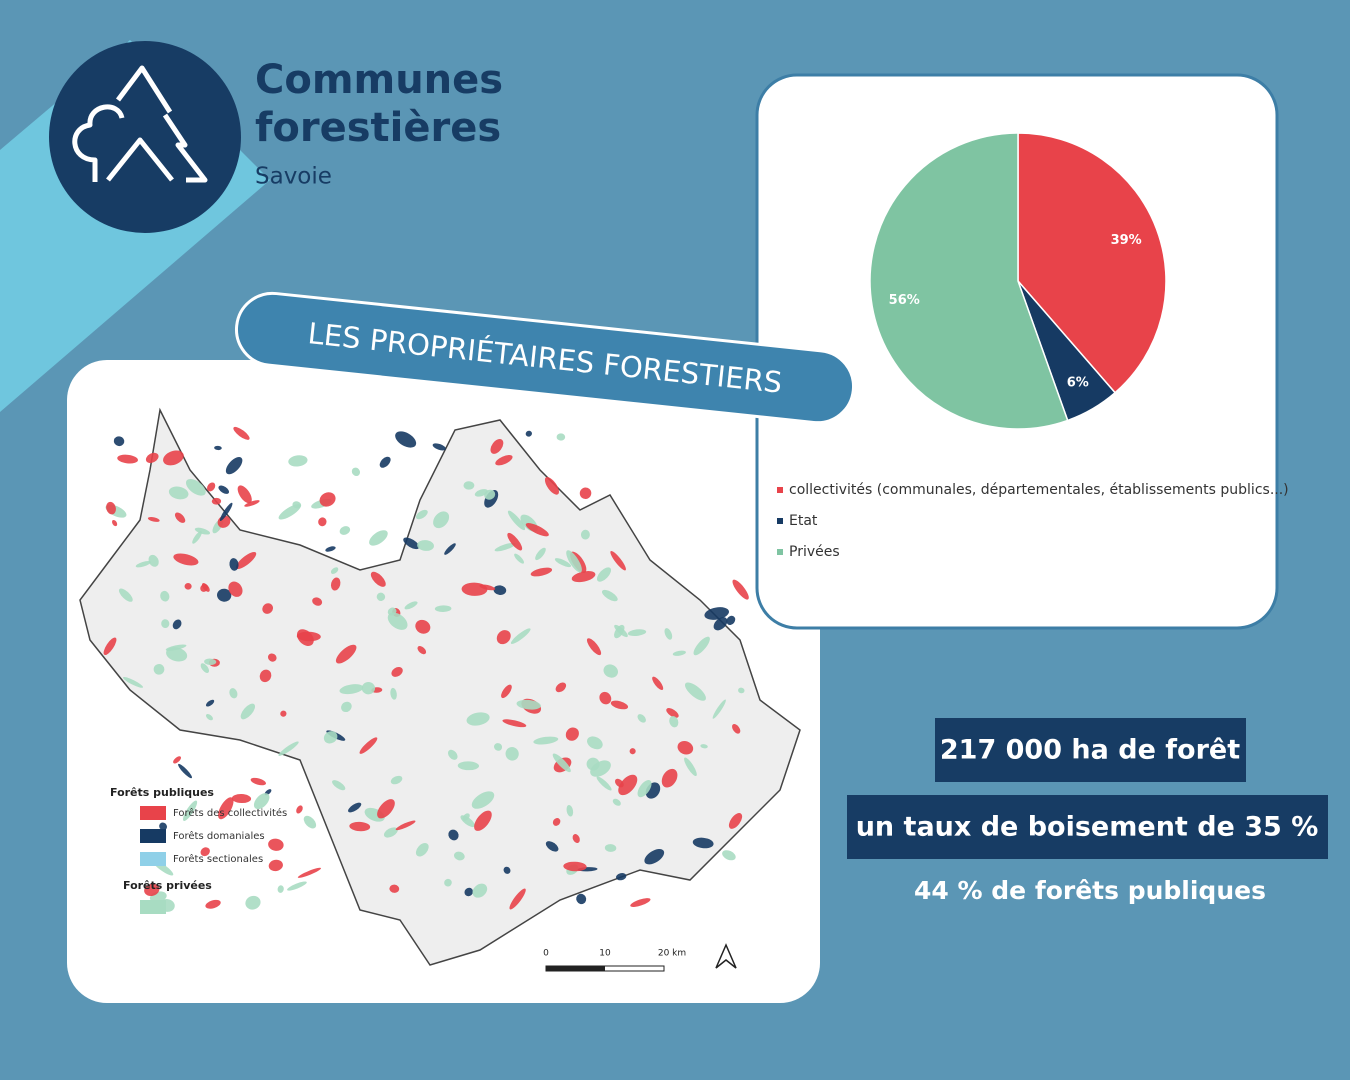 The height and width of the screenshot is (1084, 1350). I want to click on banner-pill, so click(545, 358).